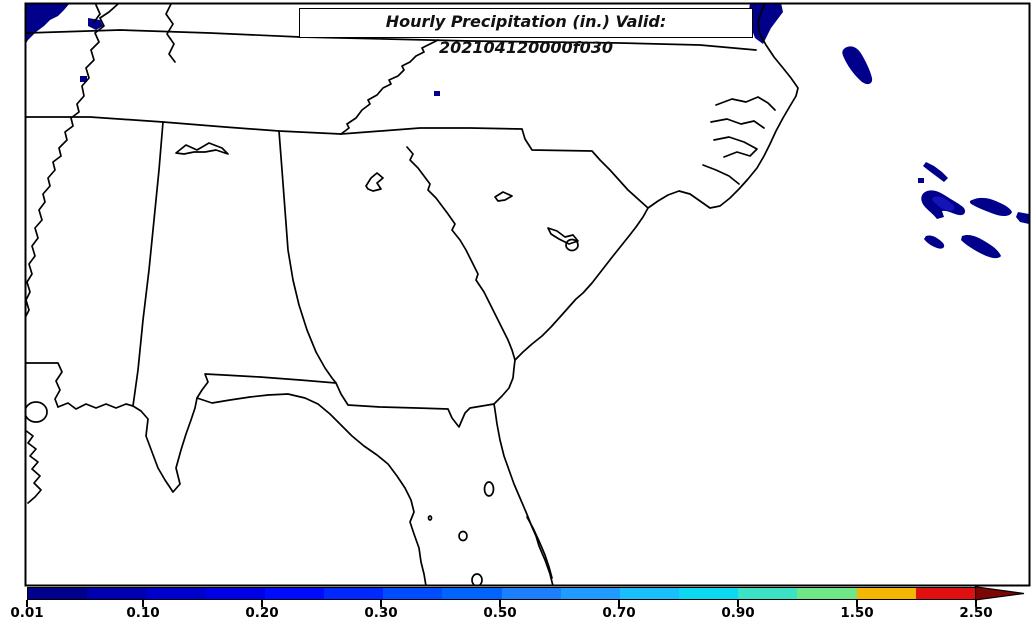 The width and height of the screenshot is (1033, 633). I want to click on tennessee-river-alabama, so click(202, 148).